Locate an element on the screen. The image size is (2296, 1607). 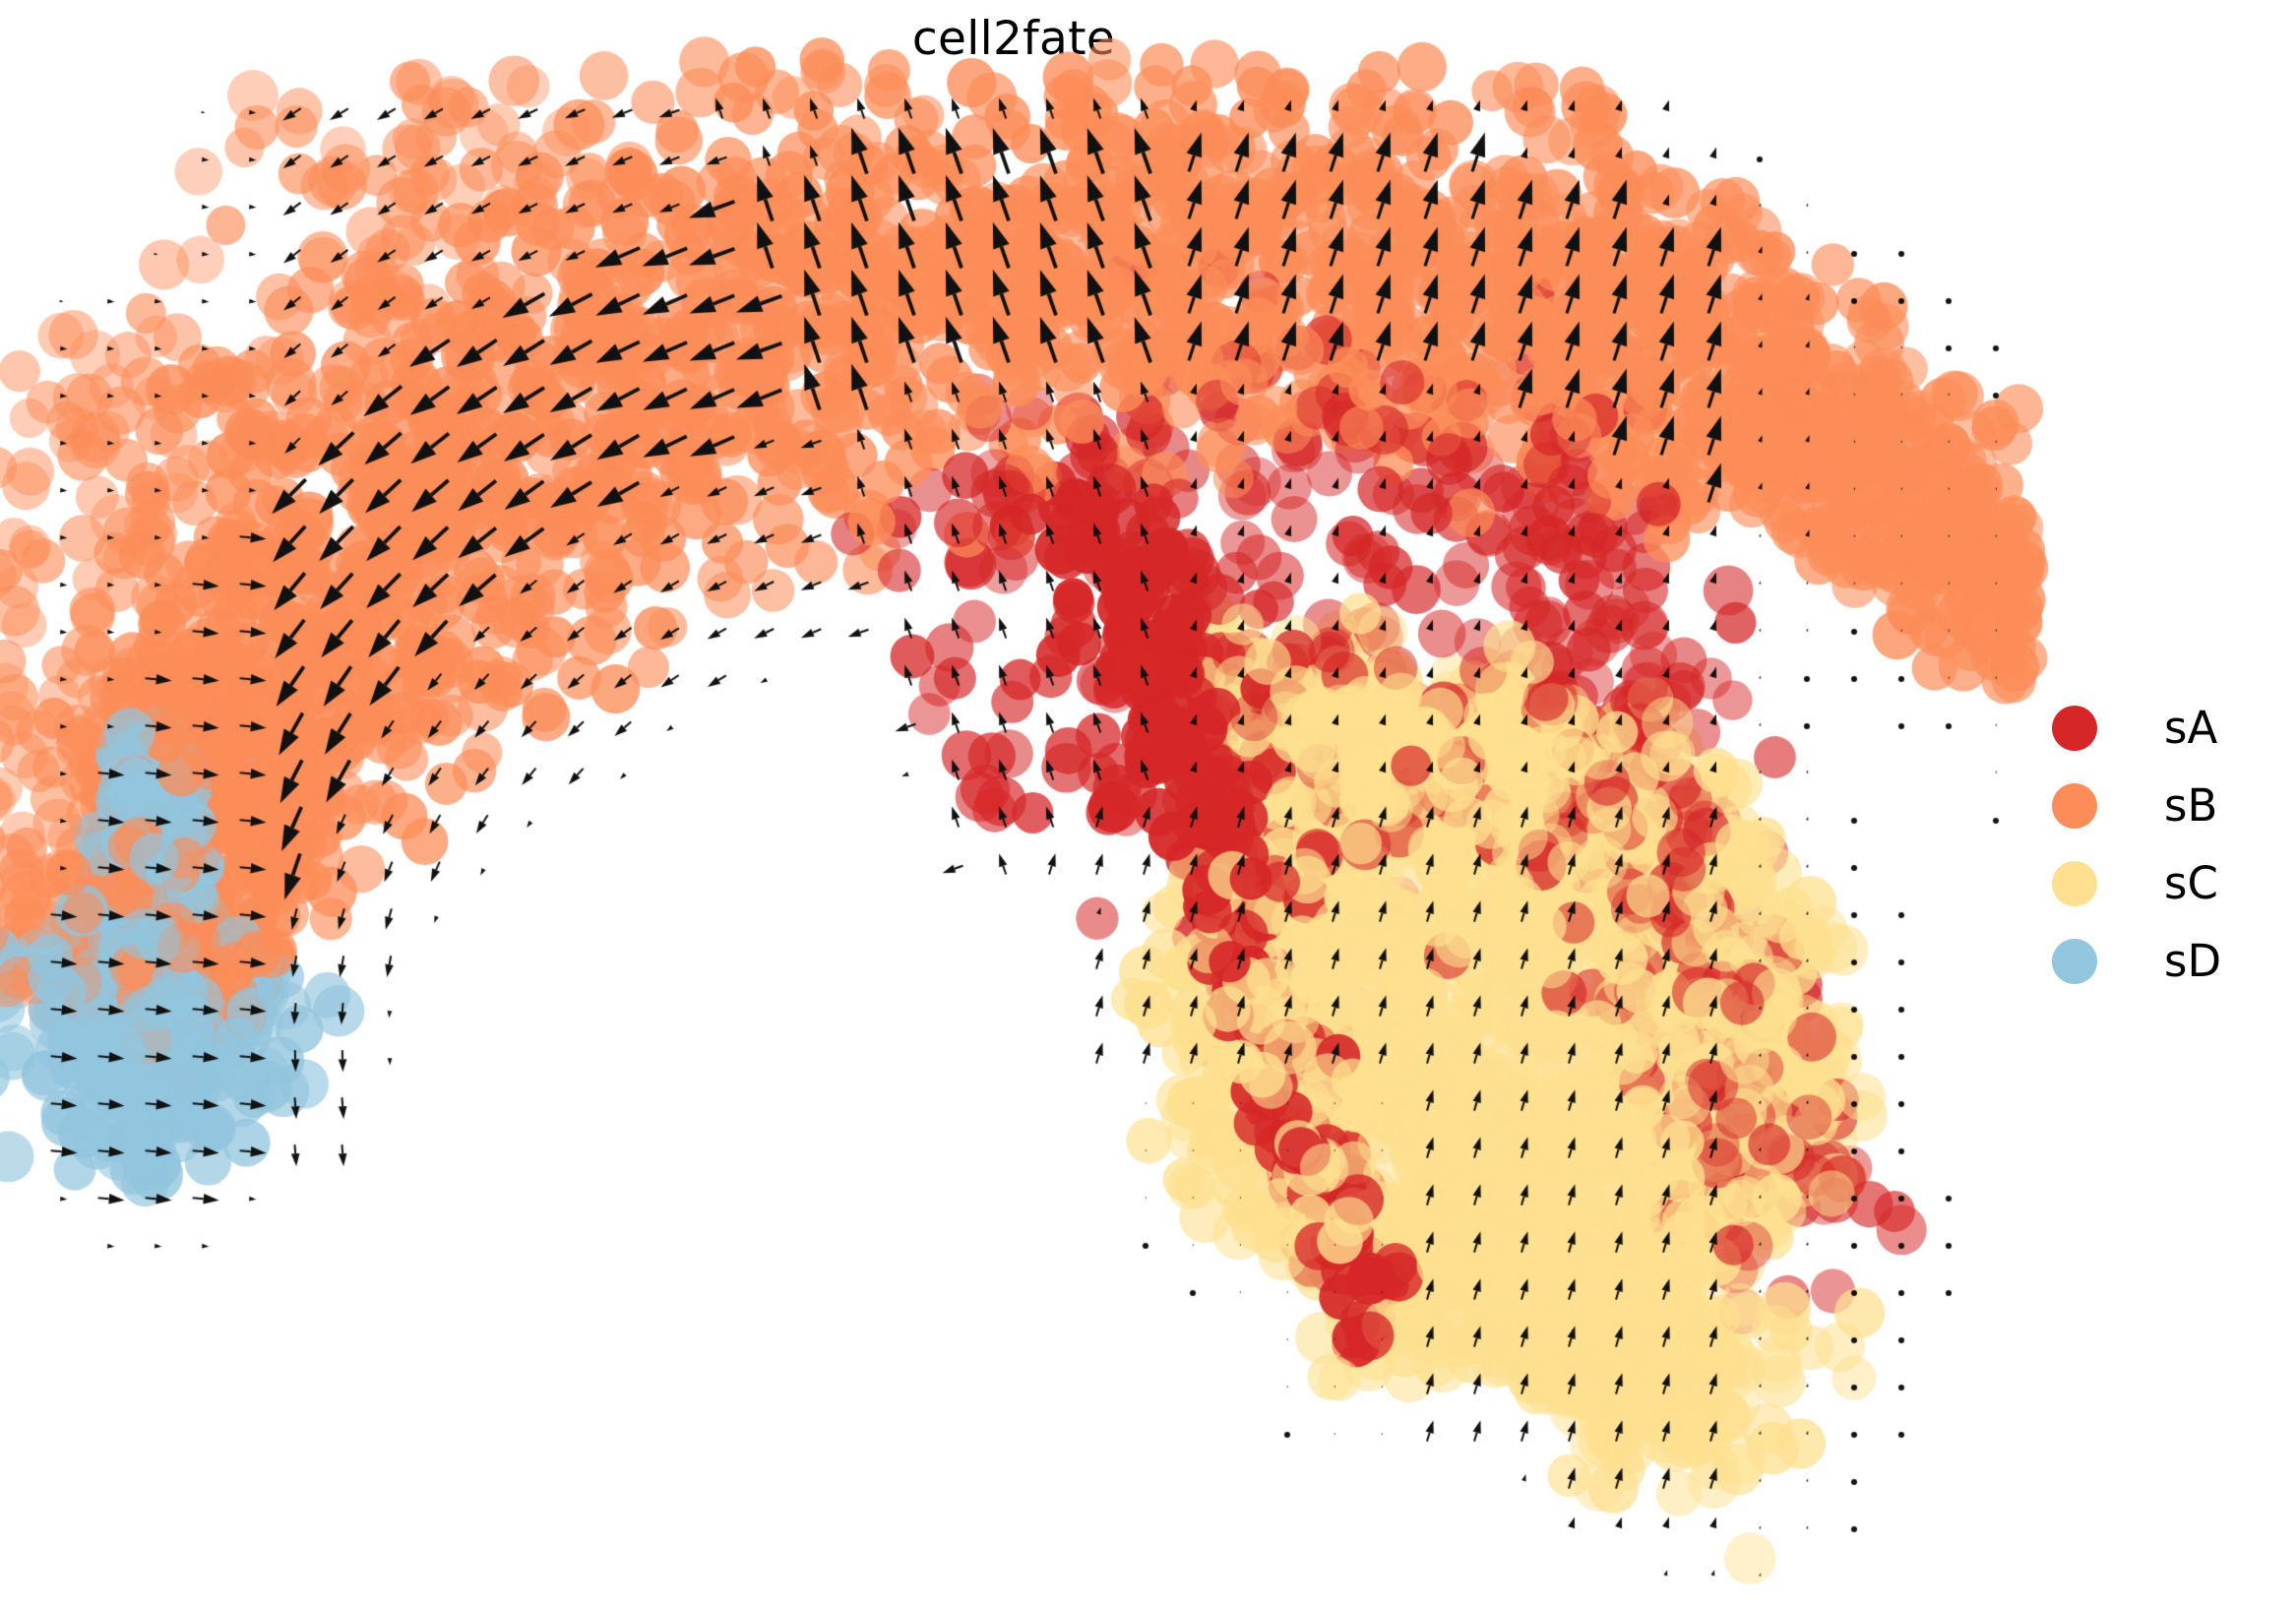
legend-item-sB: sB is located at coordinates (2170, 805).